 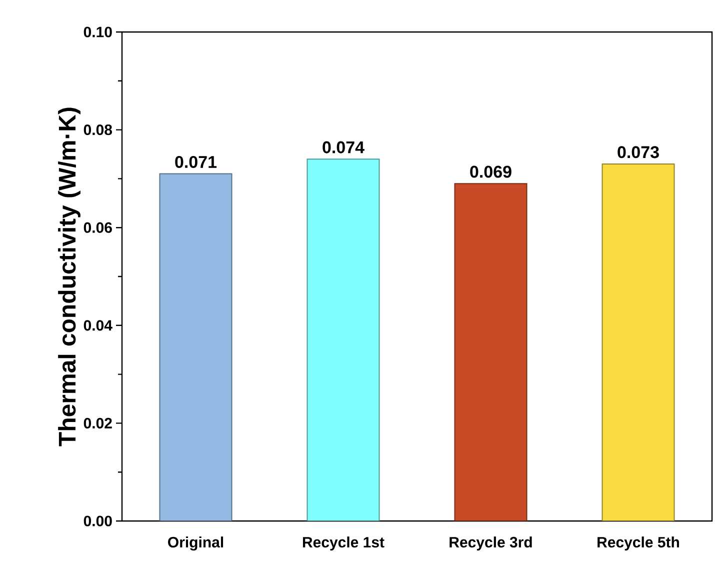 I want to click on x-tick-label: Recycle 5th, so click(x=638, y=543).